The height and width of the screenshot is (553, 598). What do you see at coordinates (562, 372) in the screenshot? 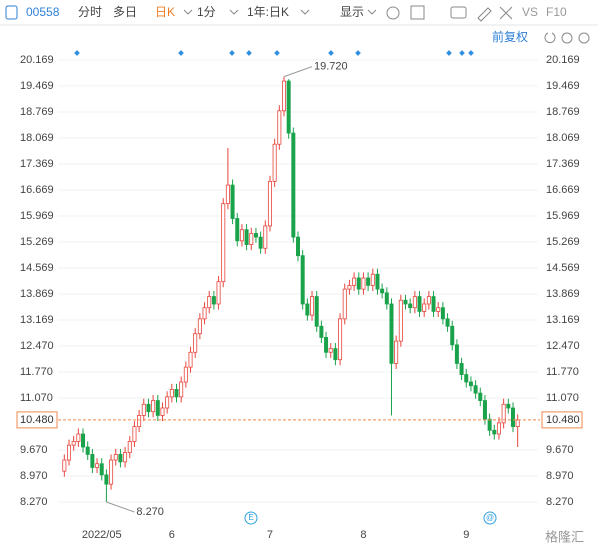
I see `y-tick-label-right: 11.770` at bounding box center [562, 372].